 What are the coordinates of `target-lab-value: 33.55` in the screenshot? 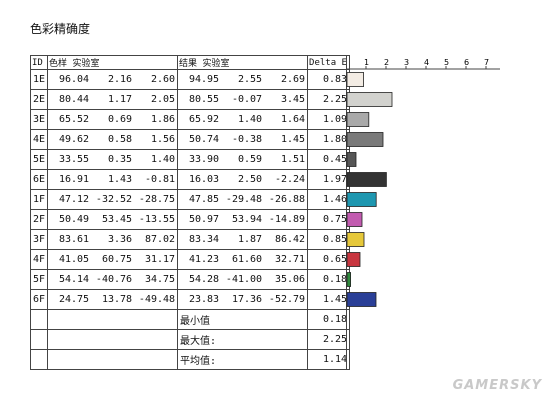 It's located at (74, 159).